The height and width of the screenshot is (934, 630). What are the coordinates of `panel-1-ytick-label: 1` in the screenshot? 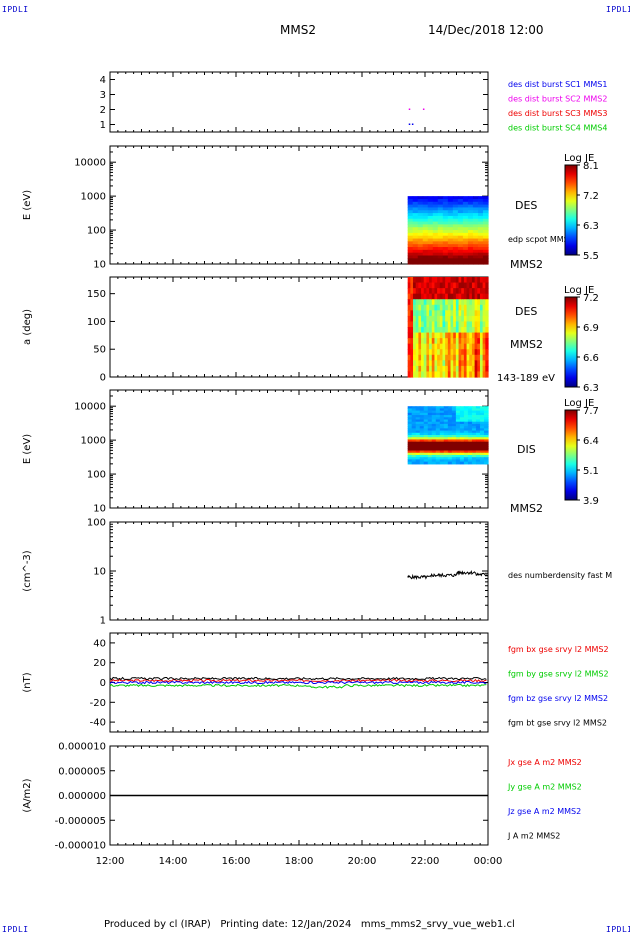 It's located at (103, 125).